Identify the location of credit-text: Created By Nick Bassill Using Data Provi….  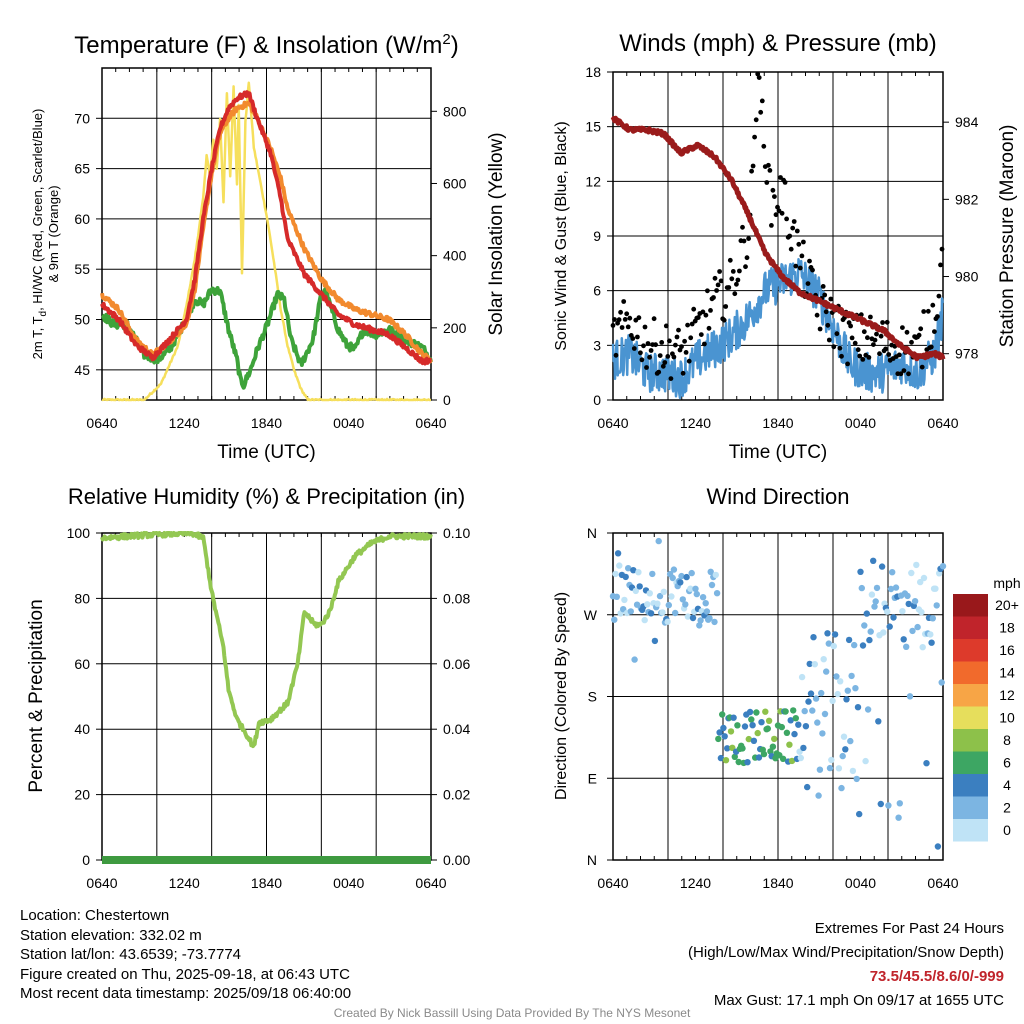
(512, 1013).